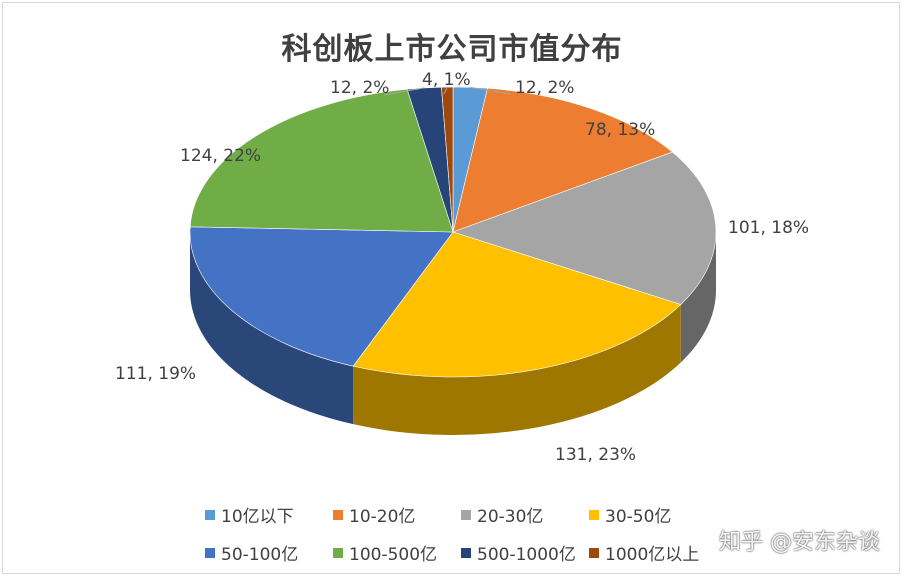 The image size is (904, 578). I want to click on legend-item-6: 100-500亿, so click(385, 552).